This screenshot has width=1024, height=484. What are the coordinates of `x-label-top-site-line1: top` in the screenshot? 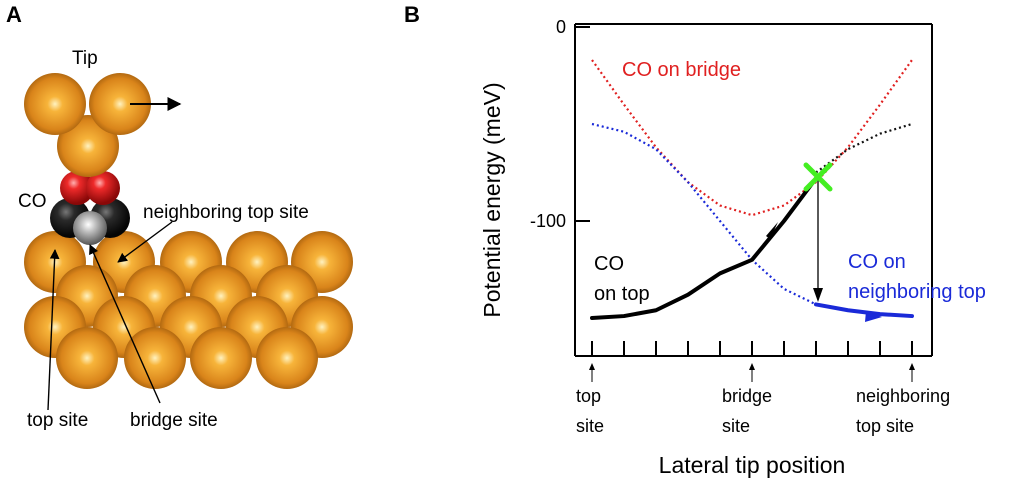 It's located at (588, 396).